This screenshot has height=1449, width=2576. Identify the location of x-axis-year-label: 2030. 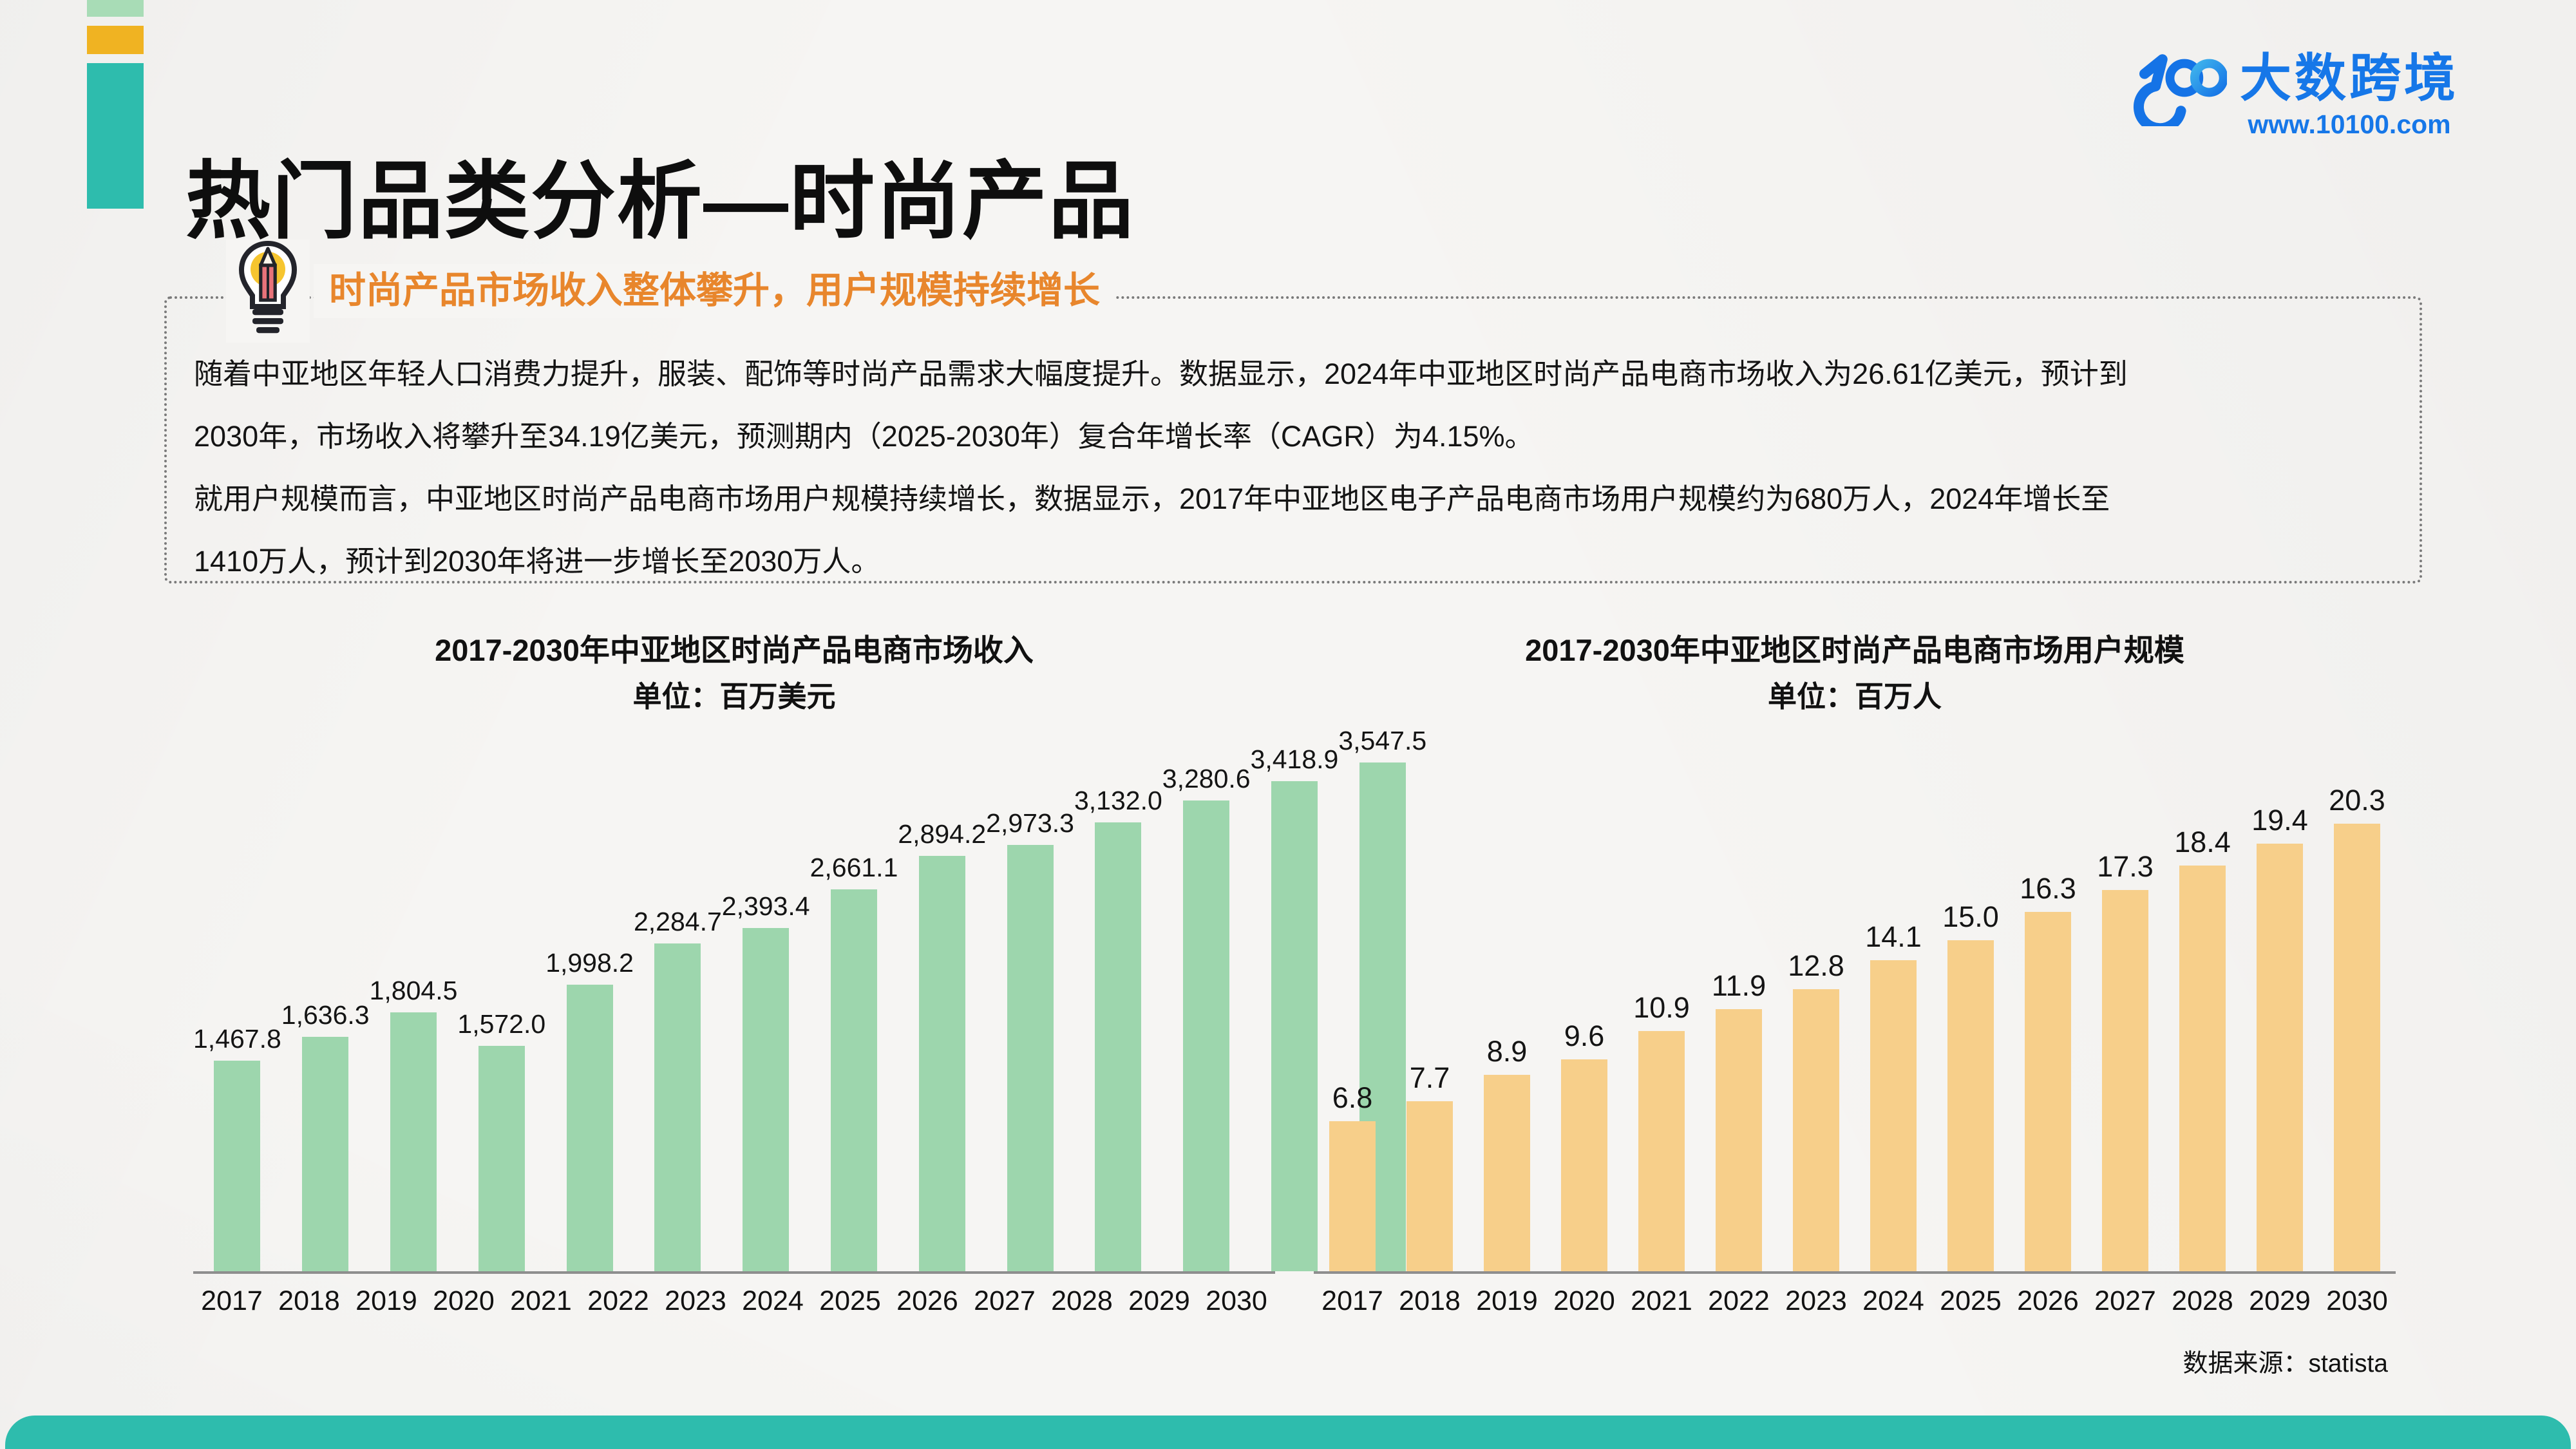
(1236, 1300).